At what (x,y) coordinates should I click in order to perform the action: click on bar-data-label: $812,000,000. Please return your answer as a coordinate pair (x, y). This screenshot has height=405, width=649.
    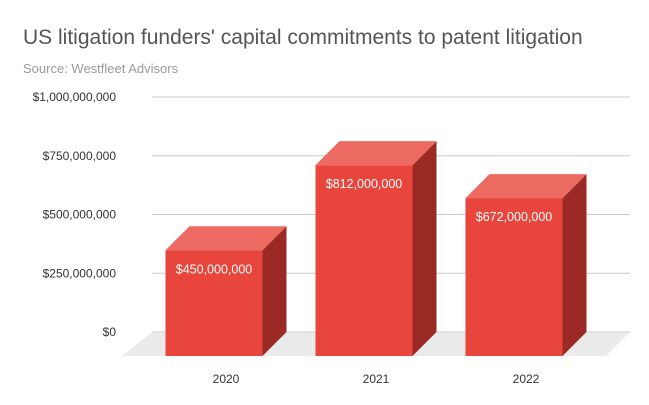
    Looking at the image, I should click on (364, 184).